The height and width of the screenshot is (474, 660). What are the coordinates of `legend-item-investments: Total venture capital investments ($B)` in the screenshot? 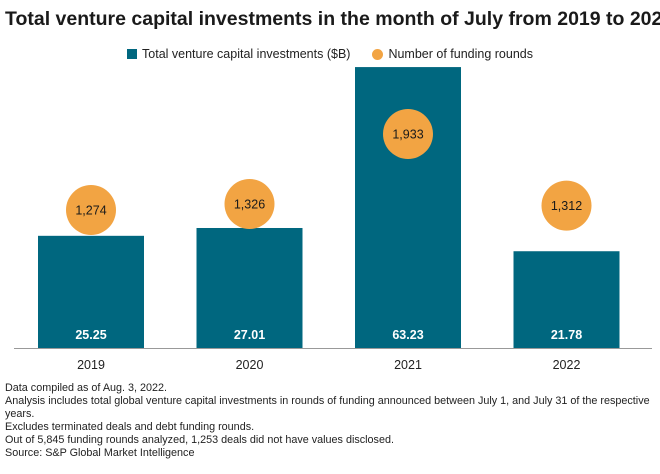 It's located at (238, 54).